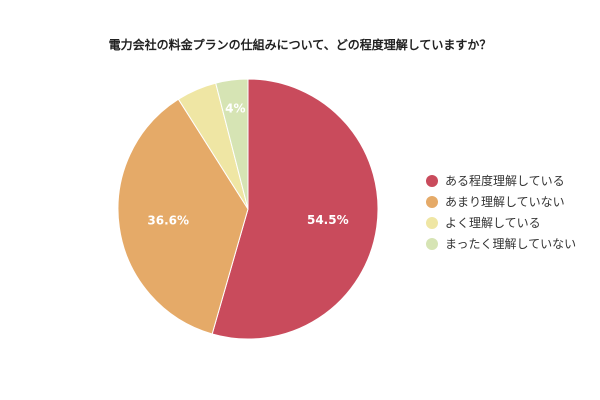  What do you see at coordinates (168, 220) in the screenshot?
I see `pie-slice-label-1: 36.6%` at bounding box center [168, 220].